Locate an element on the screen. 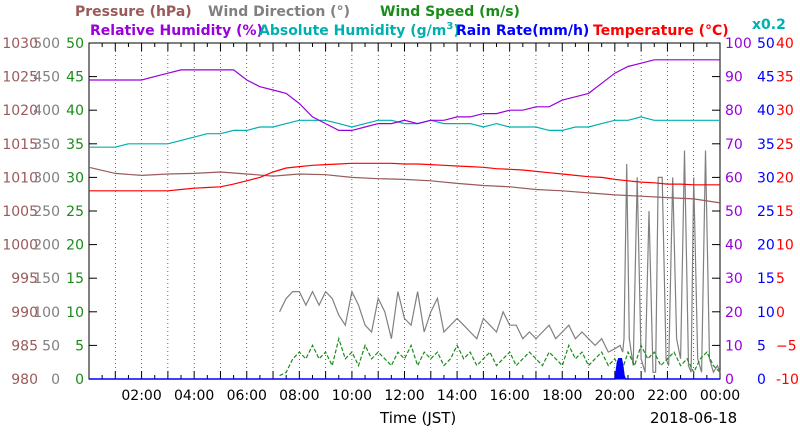 This screenshot has width=800, height=434. legend-wind-direction: Wind Direction (°) is located at coordinates (279, 12).